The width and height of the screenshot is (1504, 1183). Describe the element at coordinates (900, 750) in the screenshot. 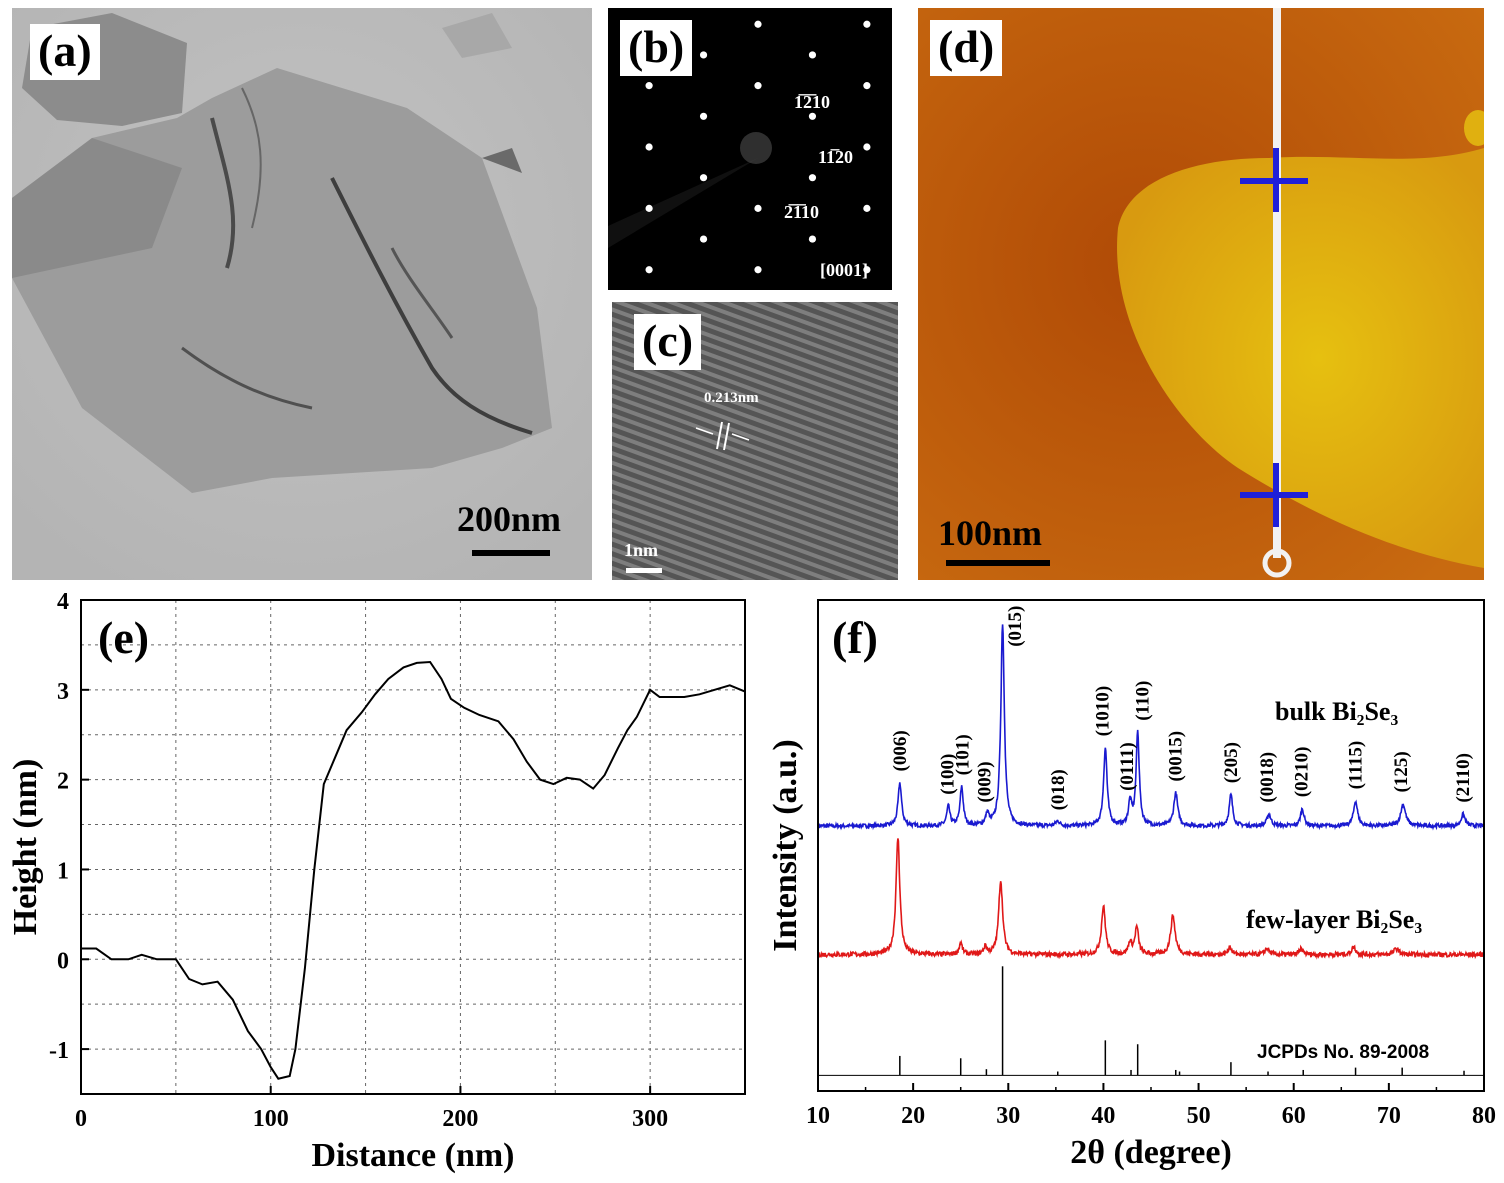

I see `peak-label: (006)` at that location.